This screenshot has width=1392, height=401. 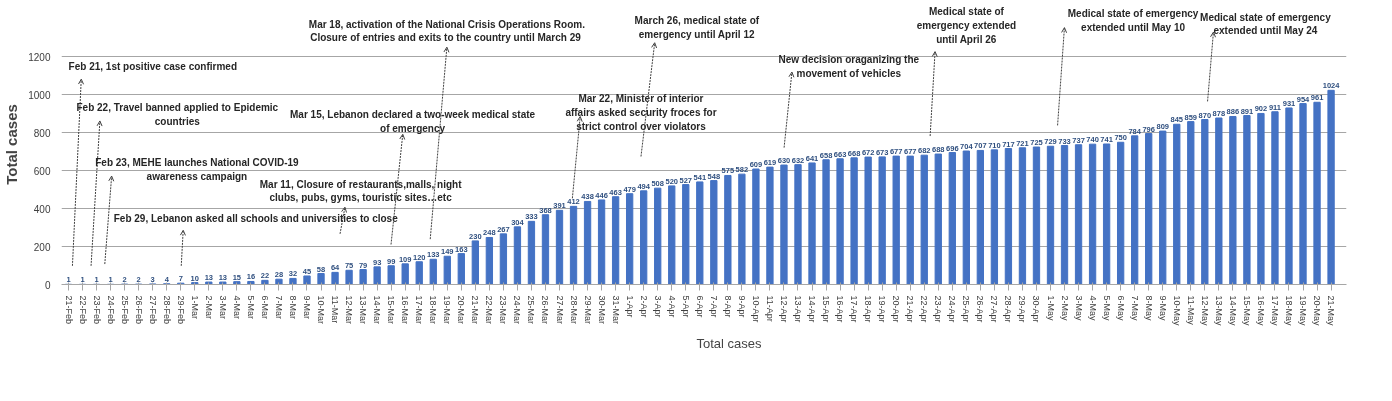 I want to click on annotation: Mar 22, Minister of interior affairs asked security froces for strict control over violators, so click(x=641, y=112).